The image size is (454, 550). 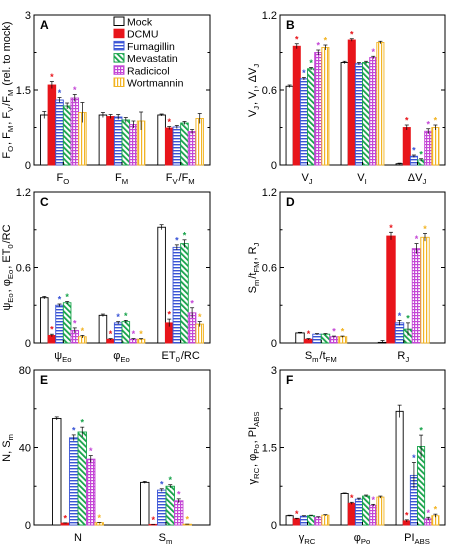 What do you see at coordinates (63, 357) in the screenshot?
I see `x-tick-label: ψEo` at bounding box center [63, 357].